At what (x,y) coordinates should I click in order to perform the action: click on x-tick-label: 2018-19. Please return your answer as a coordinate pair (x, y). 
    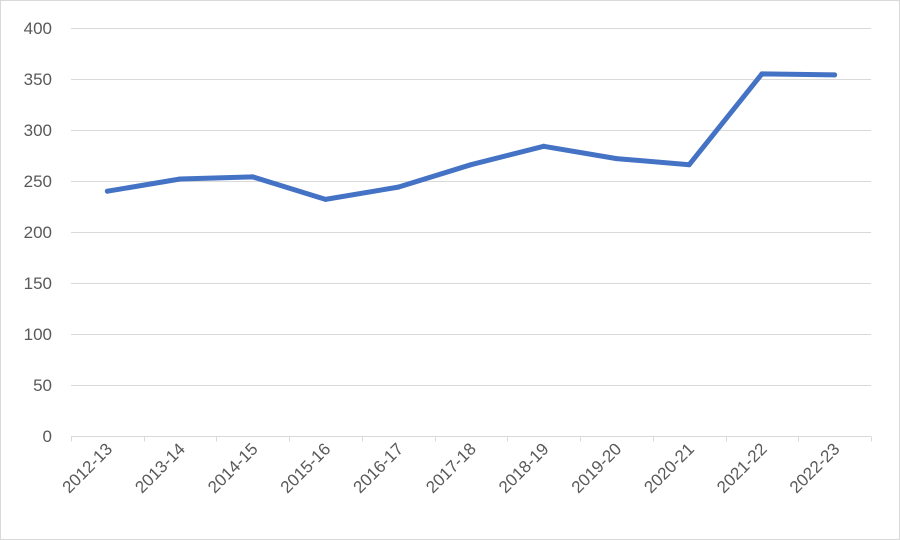
    Looking at the image, I should click on (524, 468).